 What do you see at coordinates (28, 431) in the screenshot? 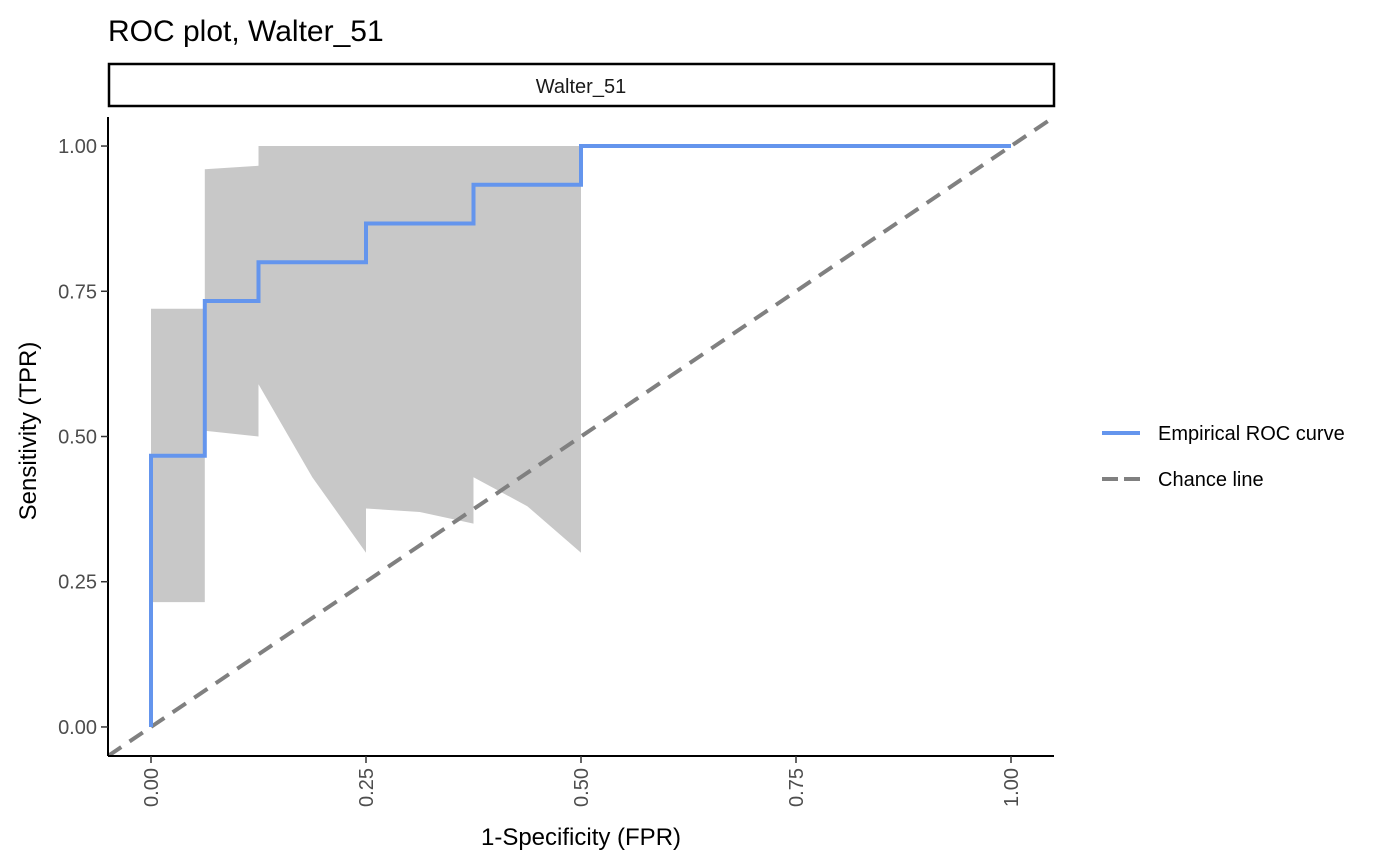
I see `y-axis-title: Sensitivity (TPR)` at bounding box center [28, 431].